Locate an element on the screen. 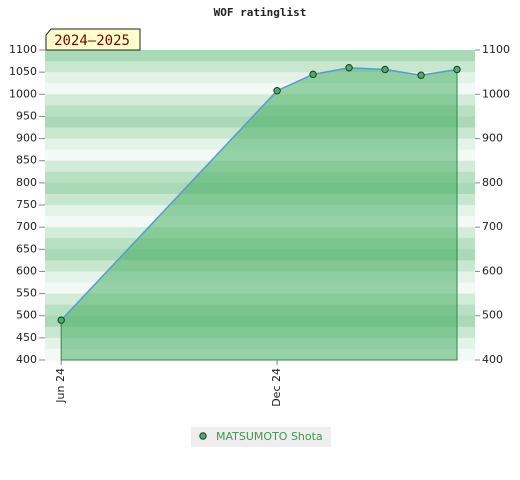 The width and height of the screenshot is (520, 480). y-tick-label: 450 is located at coordinates (26, 337).